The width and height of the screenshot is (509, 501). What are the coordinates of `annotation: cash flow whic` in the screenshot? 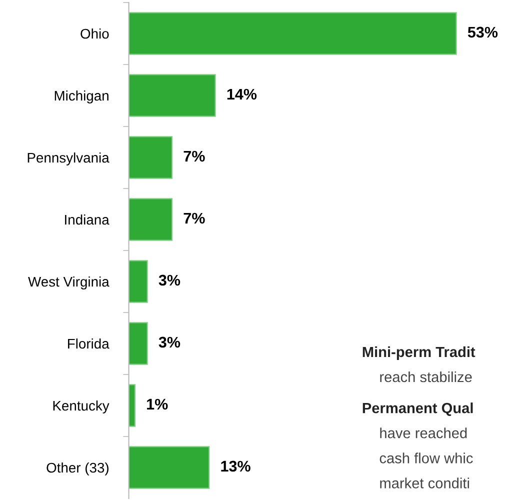 It's located at (426, 458).